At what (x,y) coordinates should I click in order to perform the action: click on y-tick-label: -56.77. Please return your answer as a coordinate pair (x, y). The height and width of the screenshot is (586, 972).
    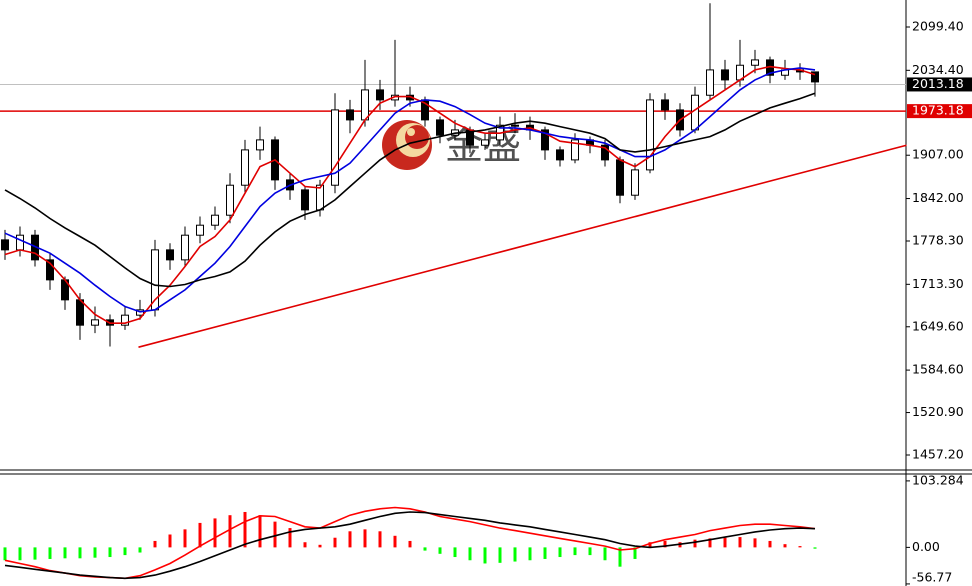
    Looking at the image, I should click on (932, 577).